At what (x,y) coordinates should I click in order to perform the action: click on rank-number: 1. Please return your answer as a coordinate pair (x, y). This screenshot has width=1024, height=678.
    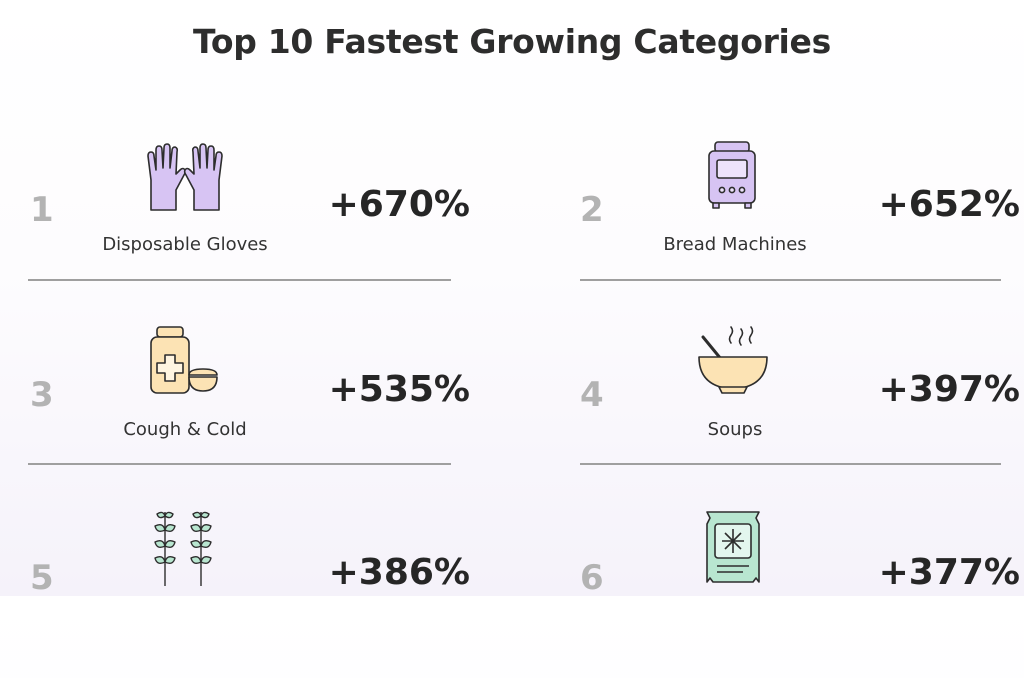
    Looking at the image, I should click on (42, 210).